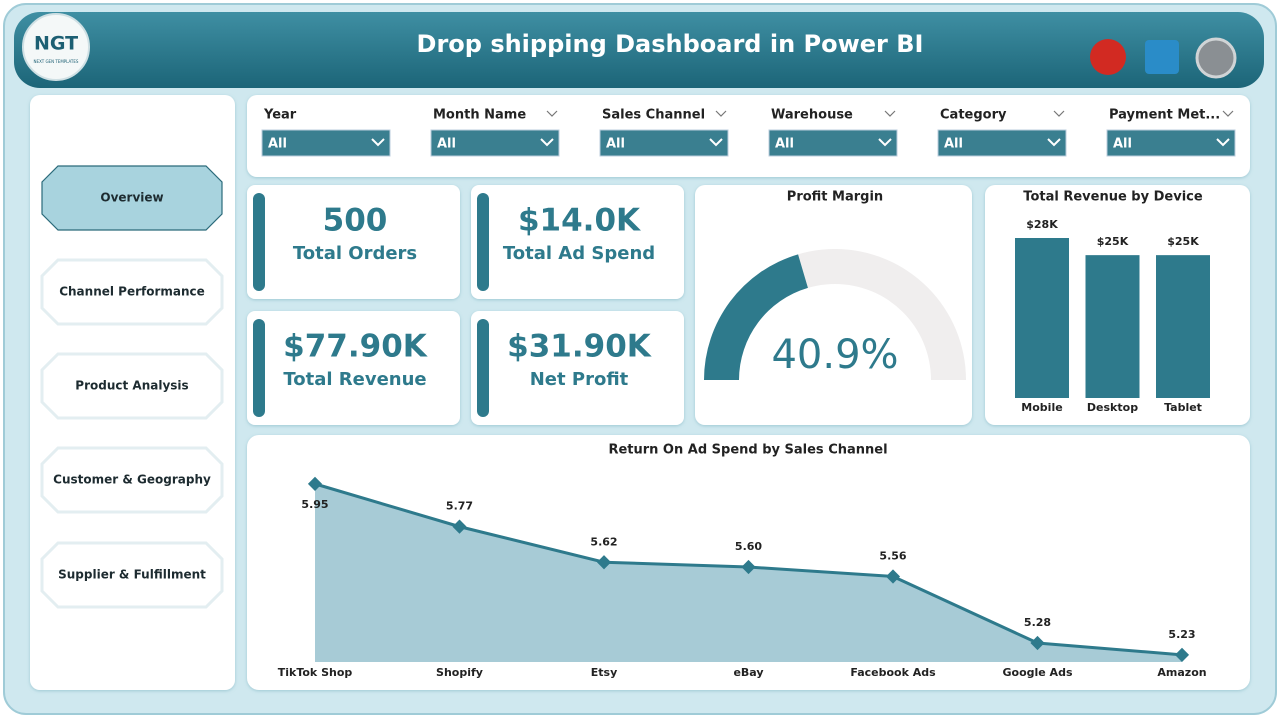  I want to click on filter-label: Category, so click(973, 115).